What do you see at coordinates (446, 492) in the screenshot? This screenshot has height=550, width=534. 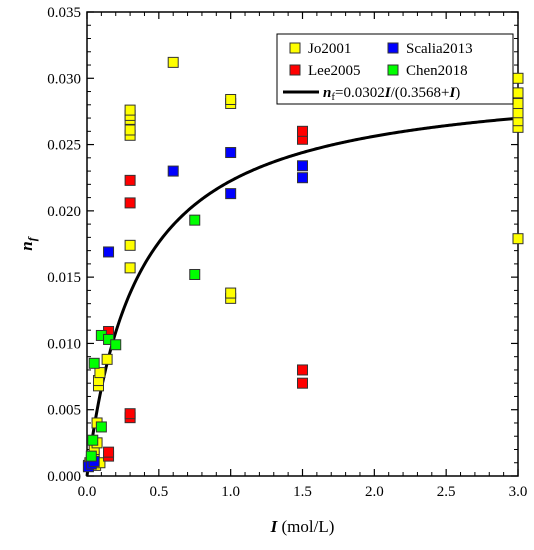 I see `x-tick-label: 2.5` at bounding box center [446, 492].